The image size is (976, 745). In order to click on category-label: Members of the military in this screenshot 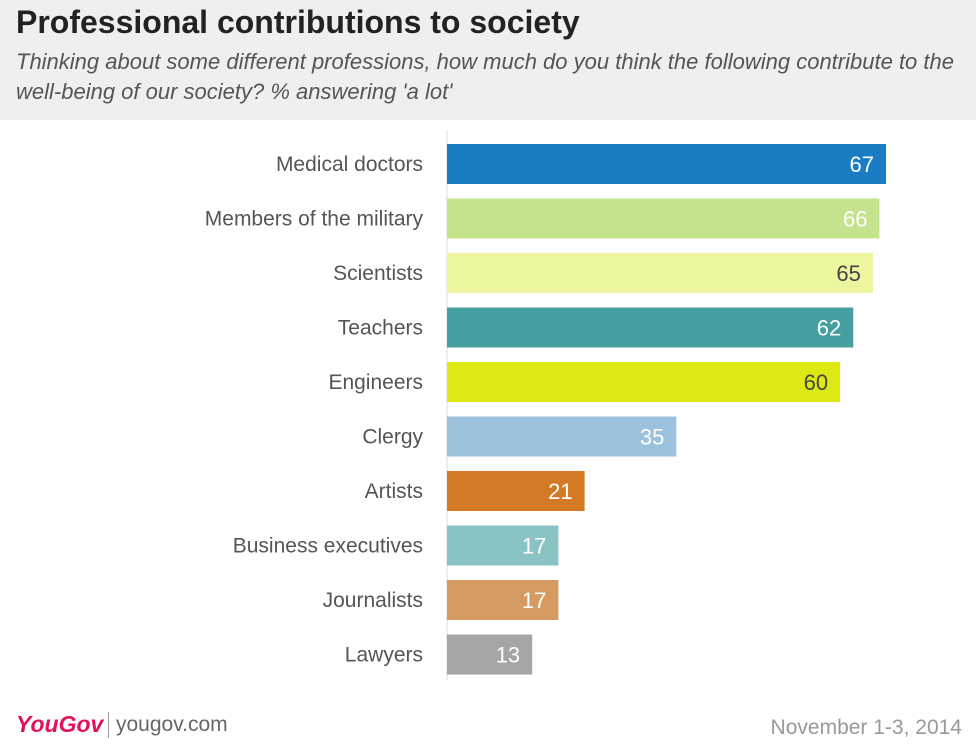, I will do `click(314, 219)`.